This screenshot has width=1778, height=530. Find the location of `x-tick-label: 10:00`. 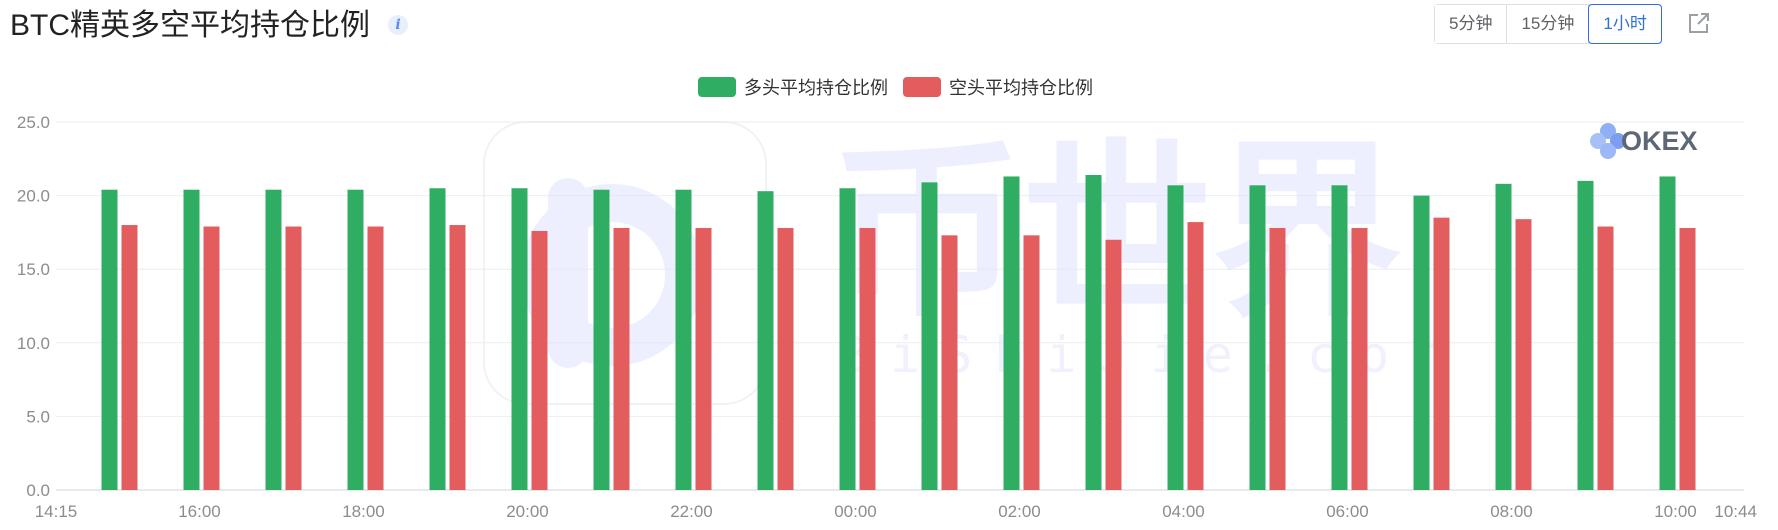

x-tick-label: 10:00 is located at coordinates (1675, 511).